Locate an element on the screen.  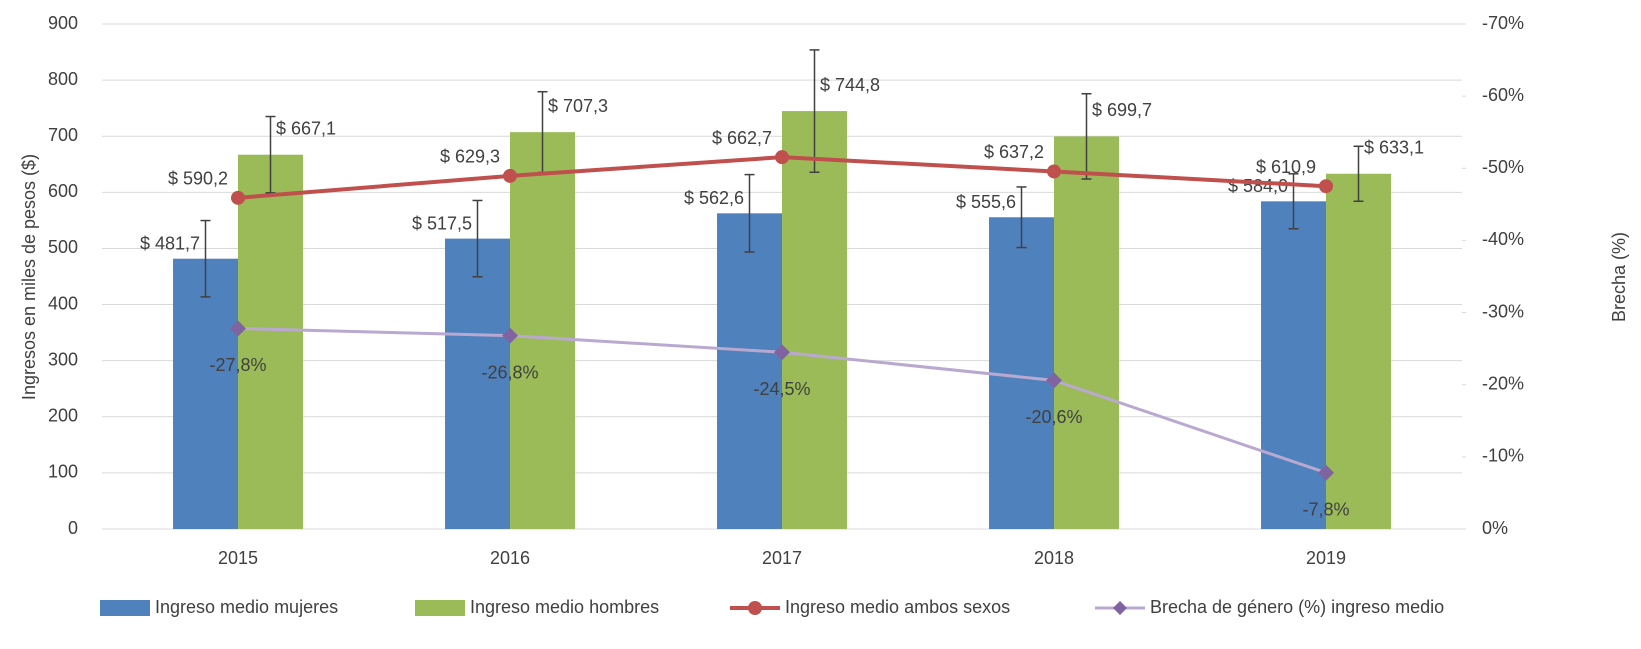
data-label: -7,8% is located at coordinates (1325, 509).